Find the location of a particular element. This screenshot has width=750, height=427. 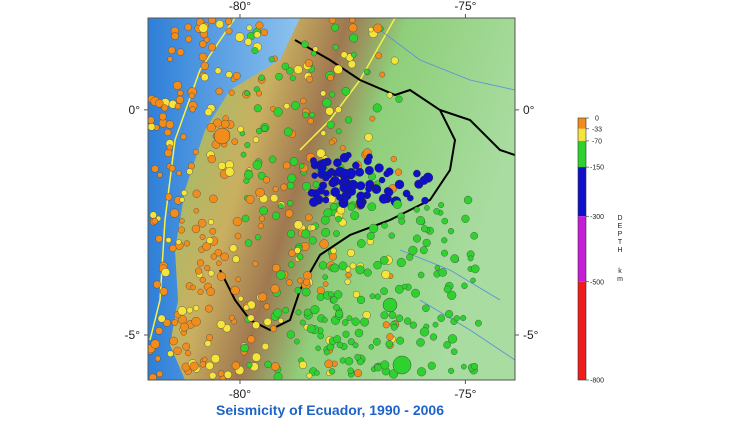

trench-line is located at coordinates (192, 179).